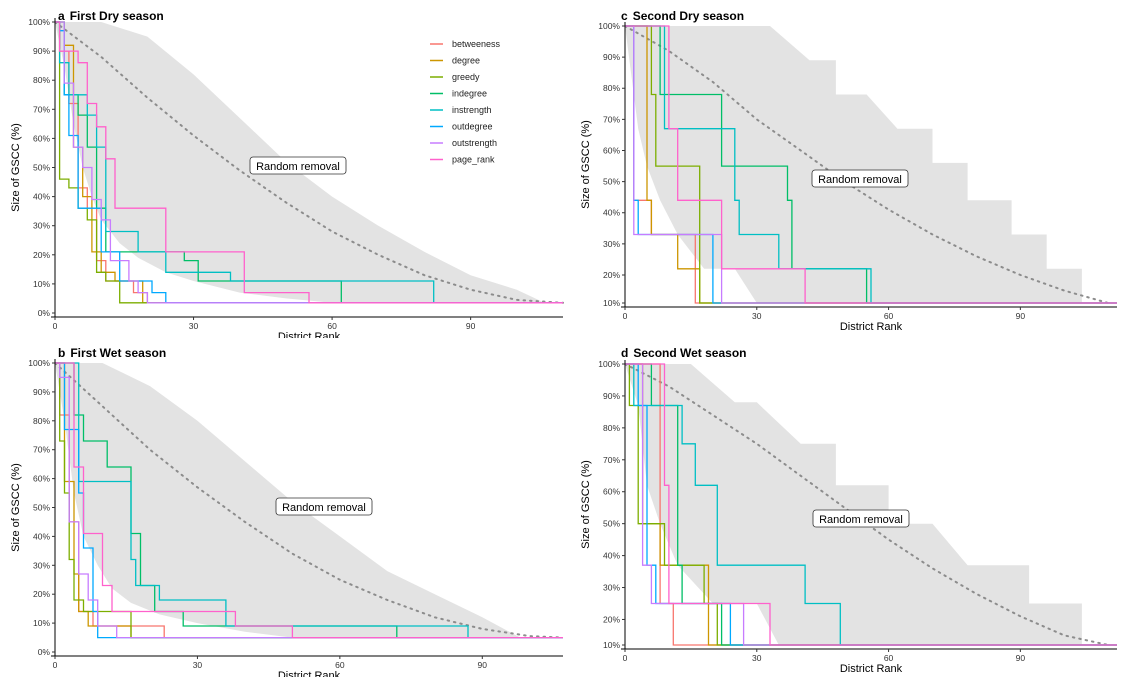  What do you see at coordinates (688, 16) in the screenshot?
I see `panel-title-text: Second Dry season` at bounding box center [688, 16].